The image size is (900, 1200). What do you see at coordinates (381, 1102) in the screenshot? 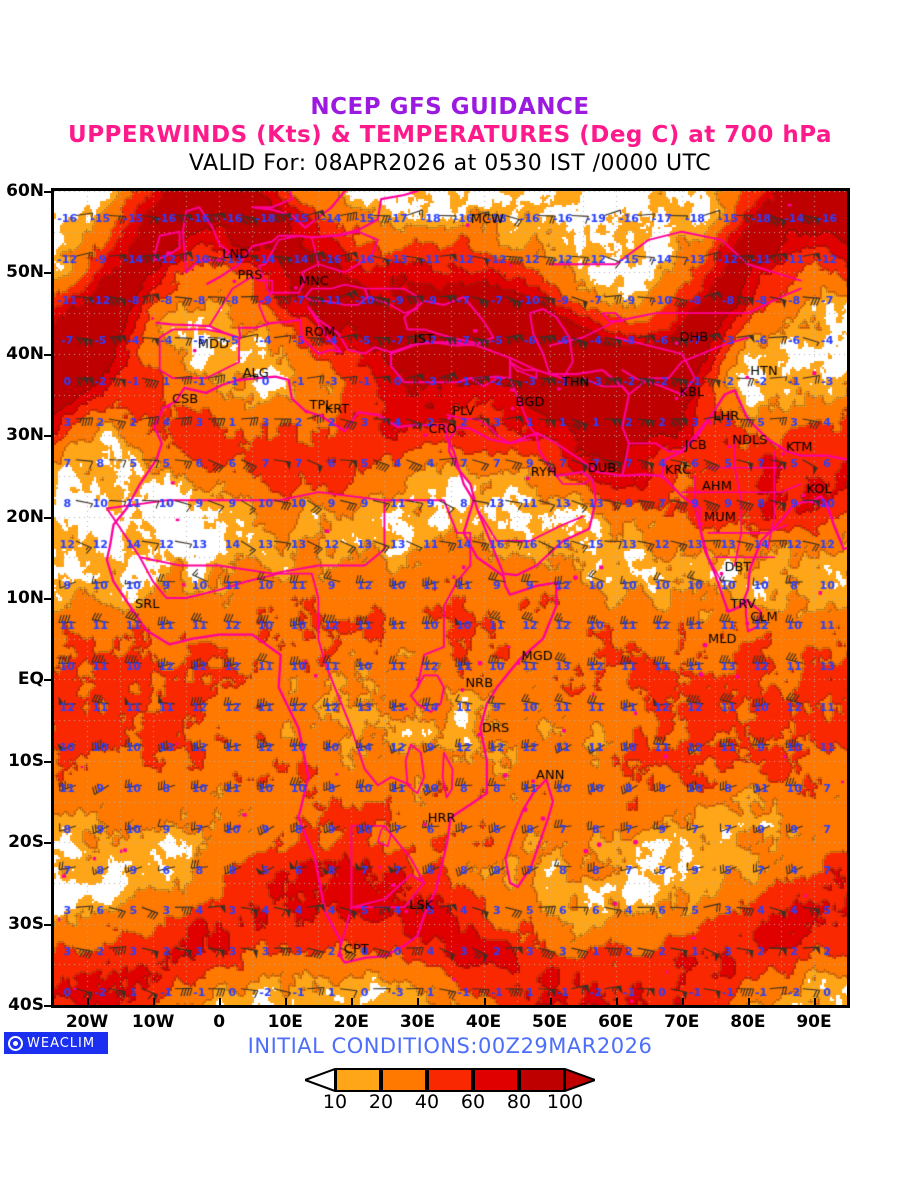
I see `colorbar-label: 20` at bounding box center [381, 1102].